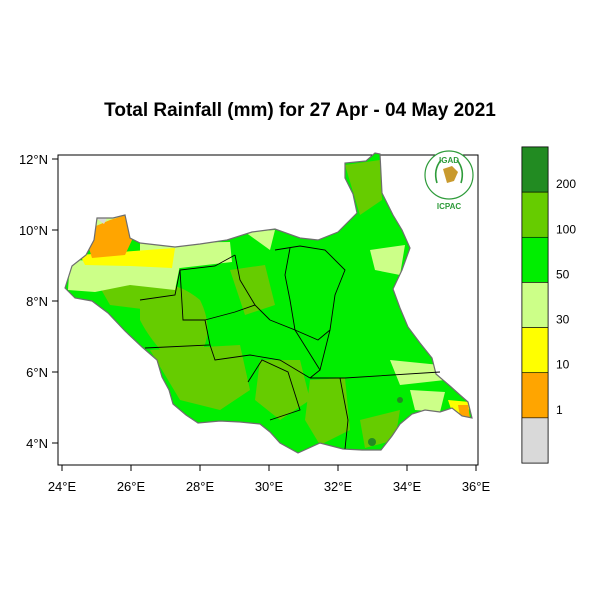 The width and height of the screenshot is (600, 600). I want to click on lat-tick-label: 8°N, so click(37, 301).